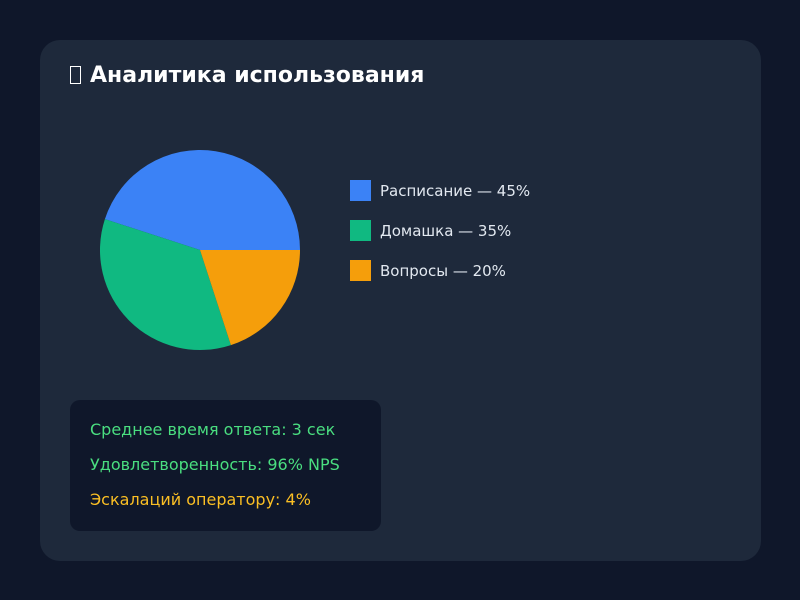 Image resolution: width=800 pixels, height=600 pixels. What do you see at coordinates (75, 75) in the screenshot?
I see `chart-icon` at bounding box center [75, 75].